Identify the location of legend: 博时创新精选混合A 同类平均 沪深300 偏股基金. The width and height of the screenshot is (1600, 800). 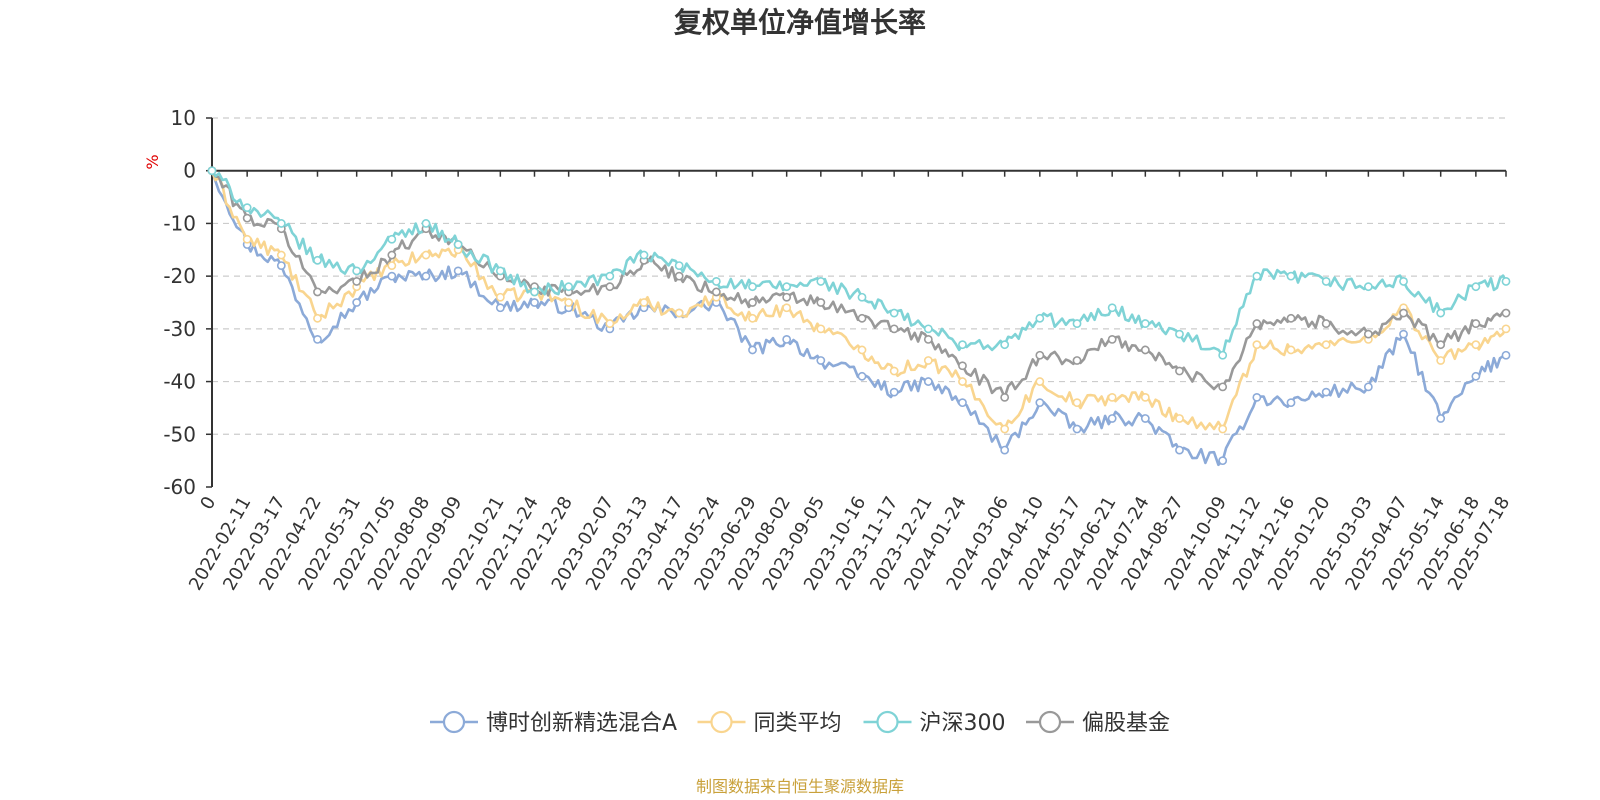
(800, 723).